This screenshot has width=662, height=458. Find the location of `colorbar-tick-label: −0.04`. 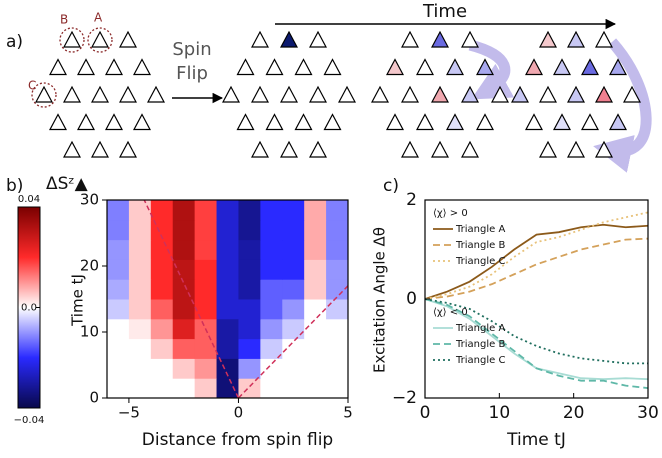

colorbar-tick-label: −0.04 is located at coordinates (29, 420).